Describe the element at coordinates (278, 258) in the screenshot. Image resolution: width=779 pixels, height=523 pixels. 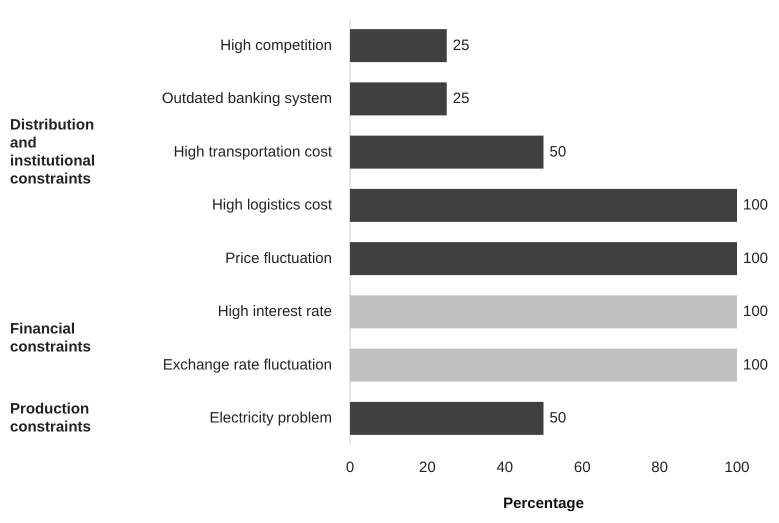
I see `y-tick-label: Price fluctuation` at that location.